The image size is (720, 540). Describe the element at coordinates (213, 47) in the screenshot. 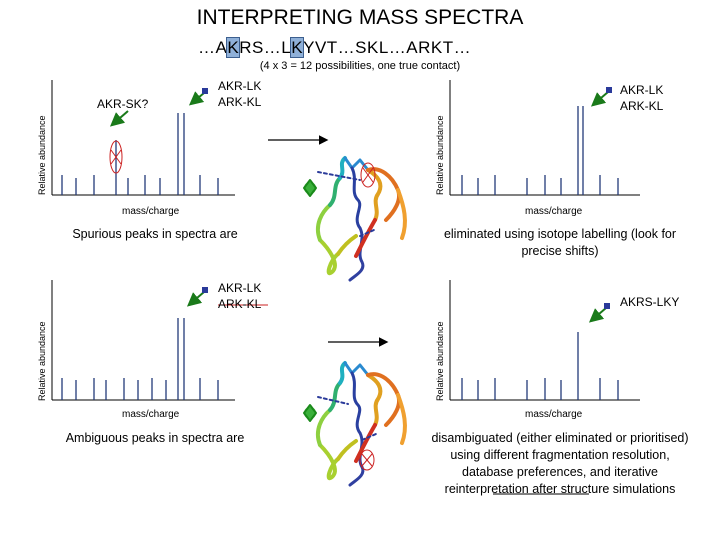

I see `sequence-part: …A` at that location.